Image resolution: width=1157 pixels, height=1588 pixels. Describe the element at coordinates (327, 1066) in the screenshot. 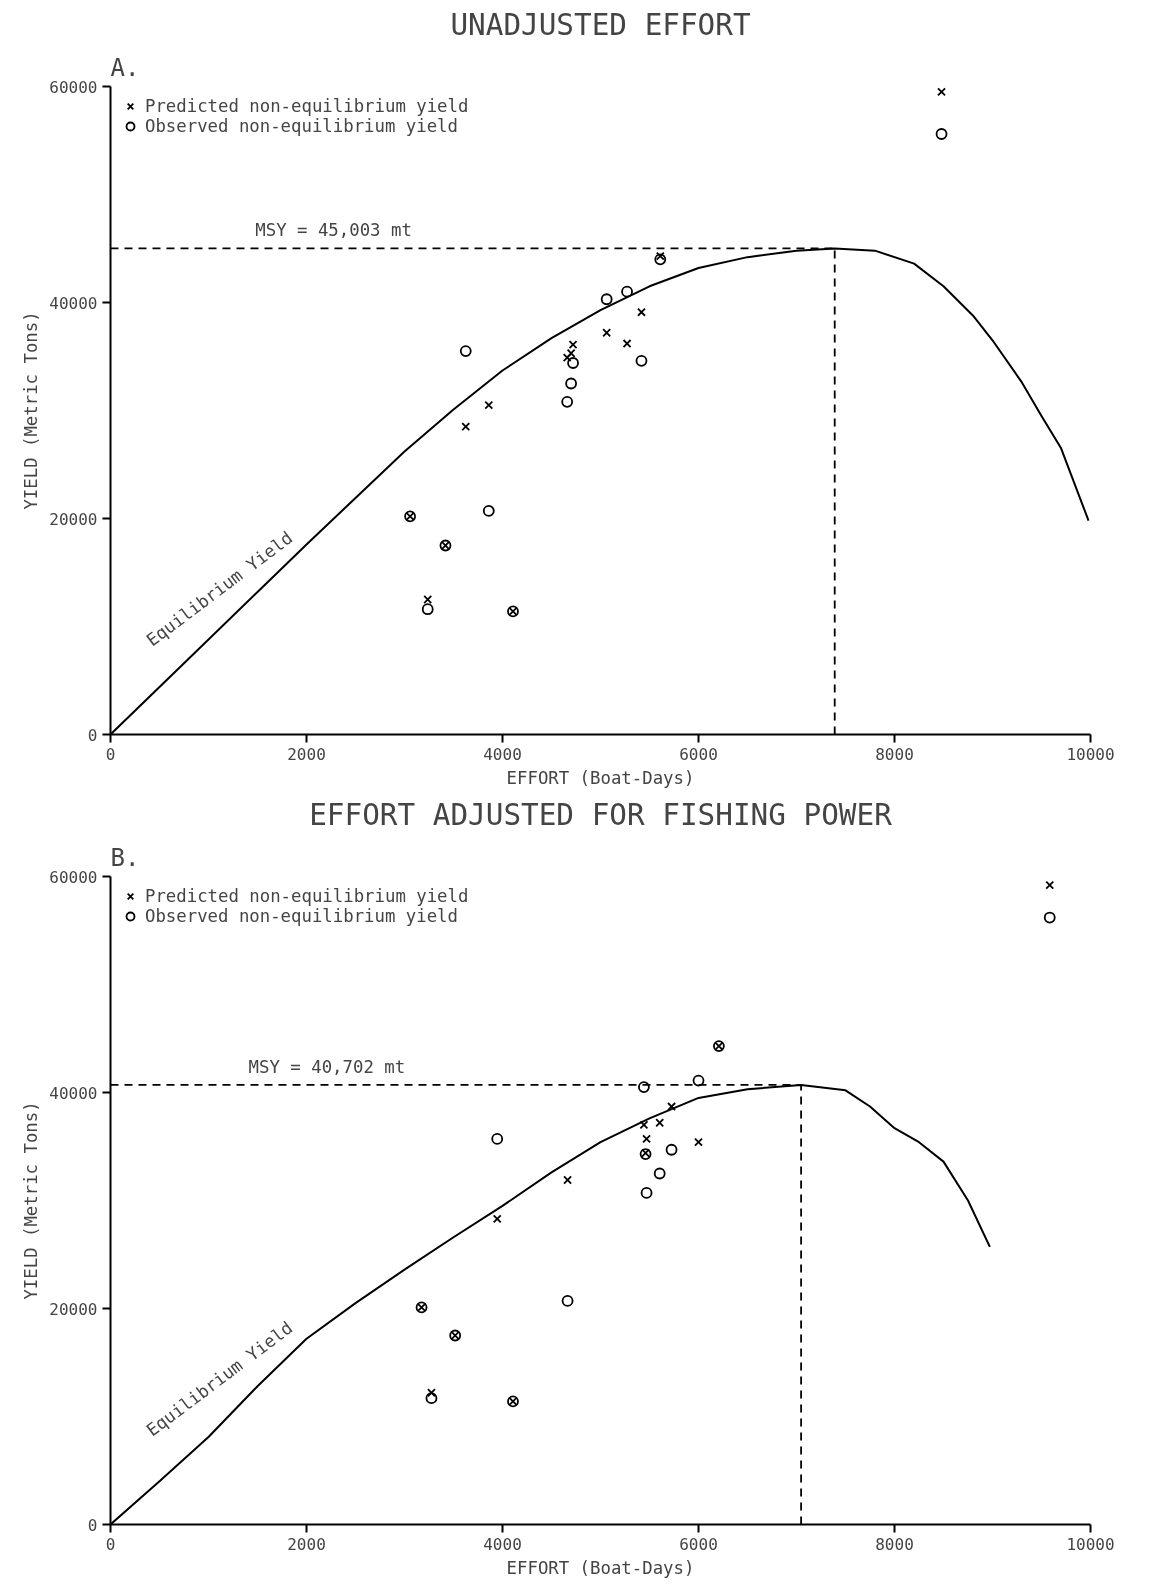

I see `ref-line-label: MSY = 40,702 mt` at that location.